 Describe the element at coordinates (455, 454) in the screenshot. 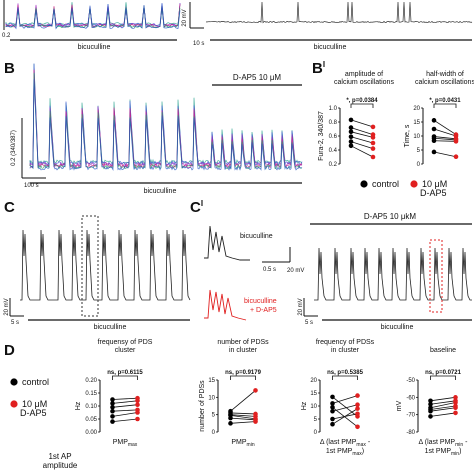

I see `x-axis-label-line2-sub: min` at that location.